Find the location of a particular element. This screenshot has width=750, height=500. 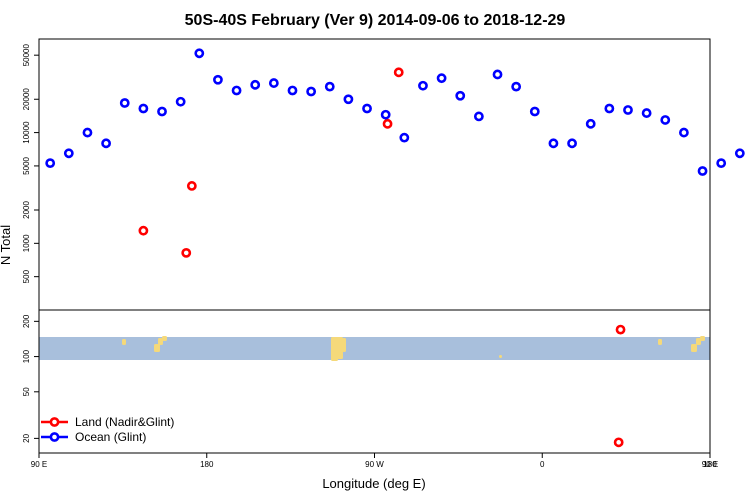

lower-y-tick-label: 50 is located at coordinates (26, 391).